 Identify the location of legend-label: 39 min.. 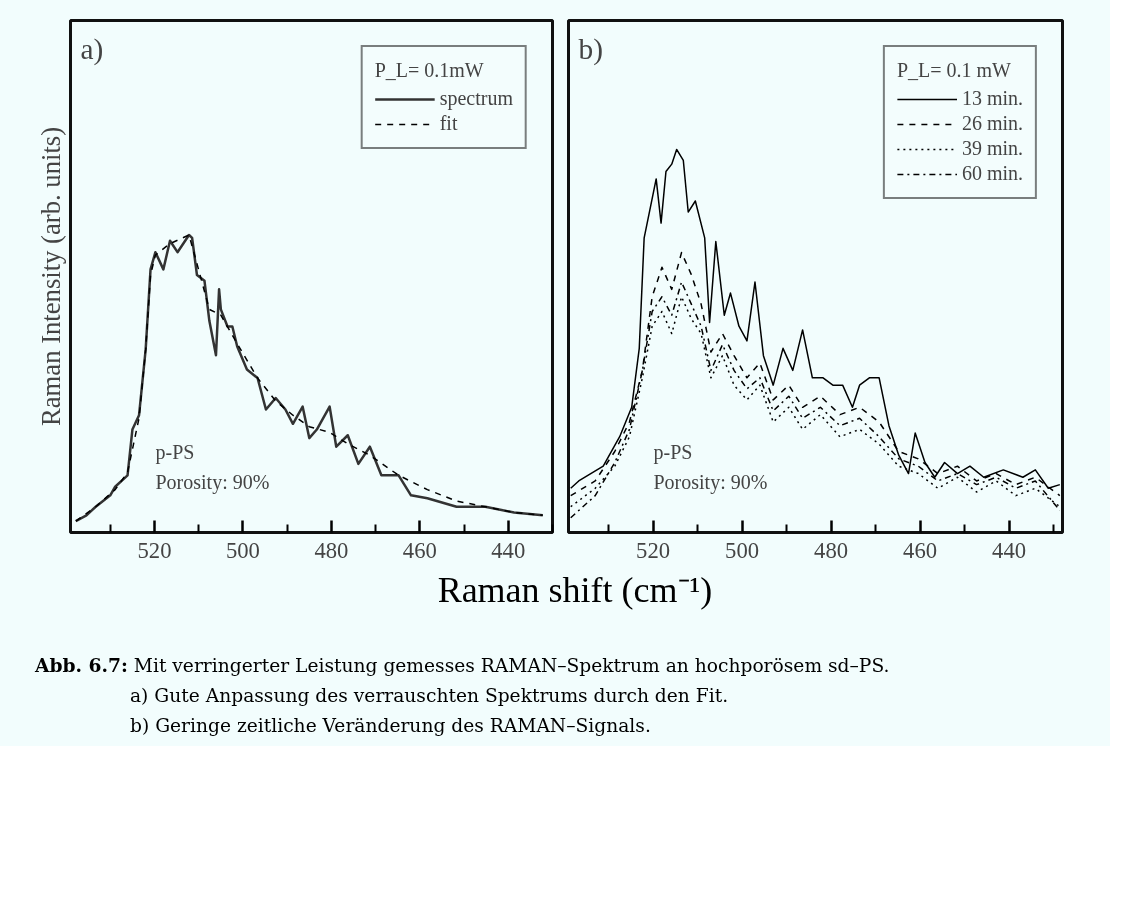
(992, 148).